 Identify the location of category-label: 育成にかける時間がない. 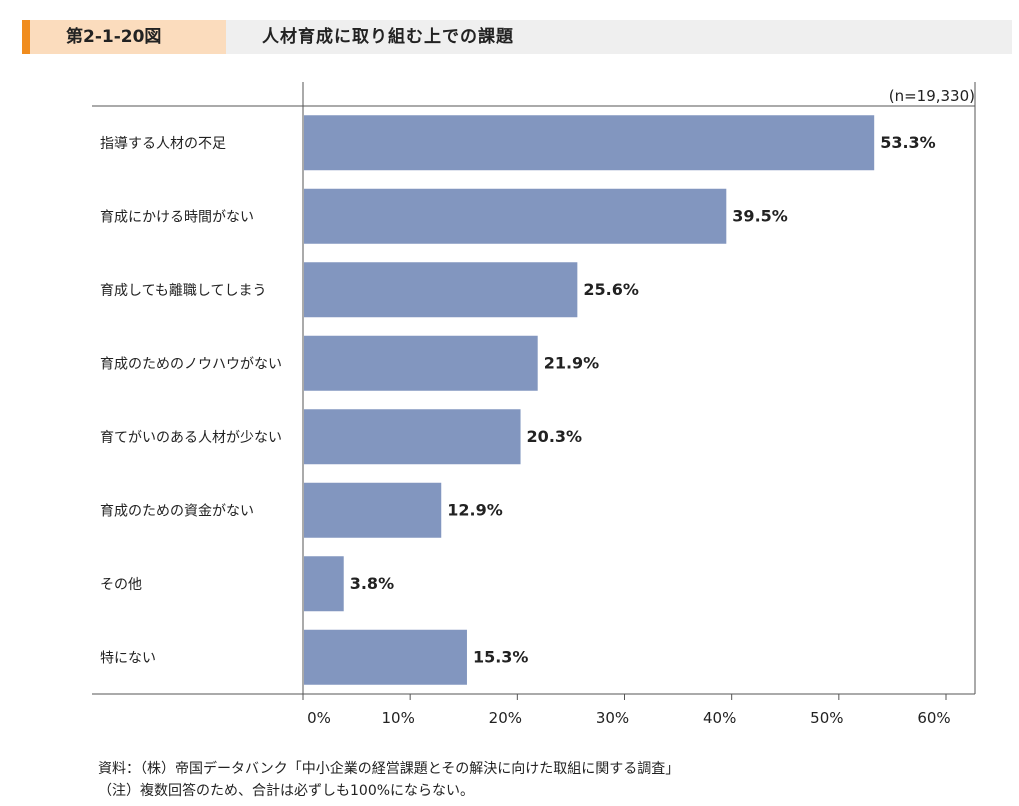
(177, 217).